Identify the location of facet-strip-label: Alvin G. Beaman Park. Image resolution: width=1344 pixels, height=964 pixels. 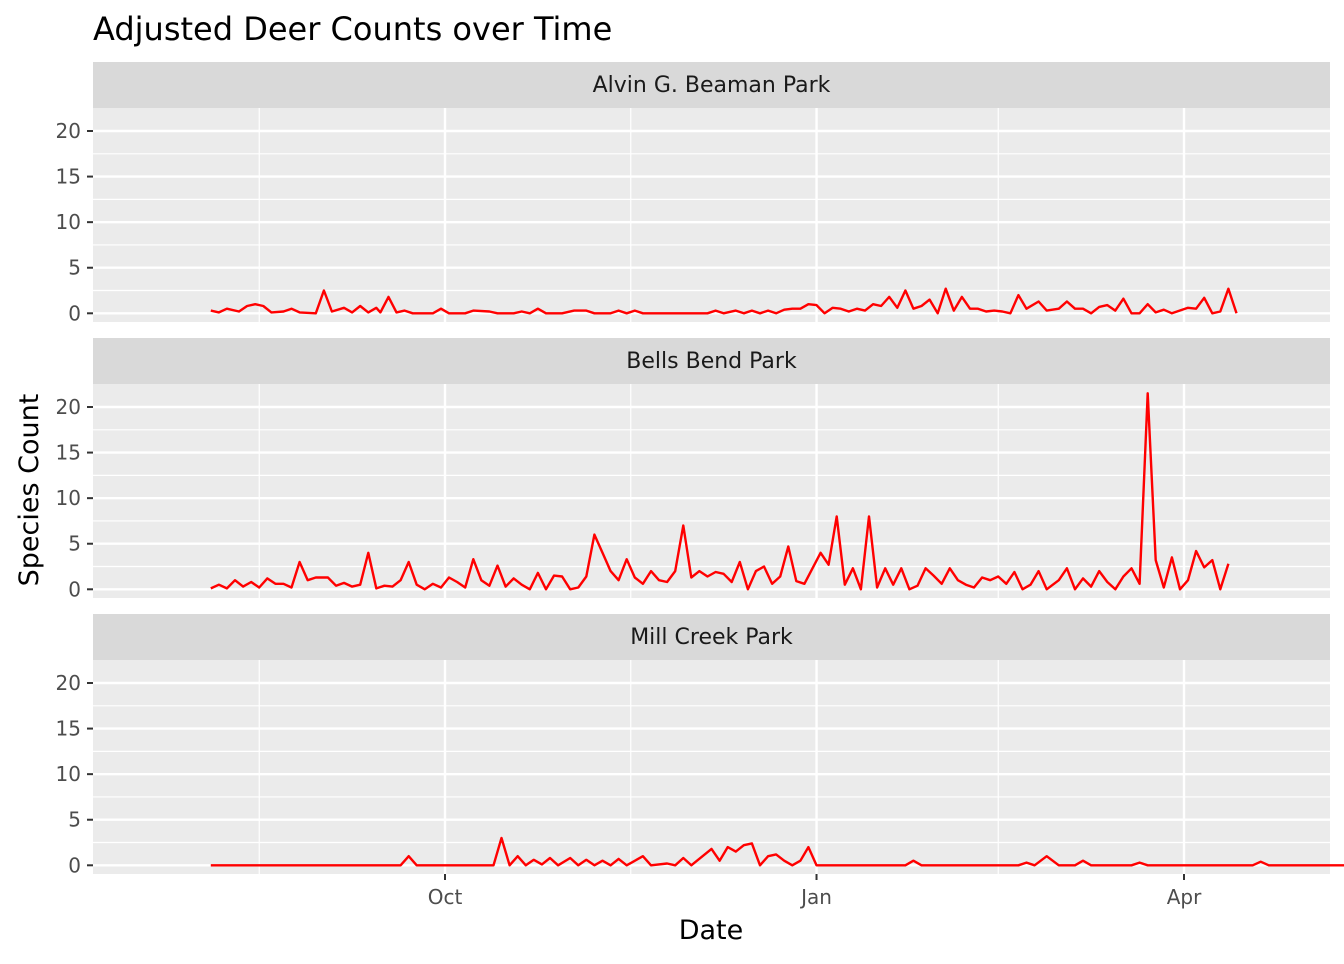
(712, 85).